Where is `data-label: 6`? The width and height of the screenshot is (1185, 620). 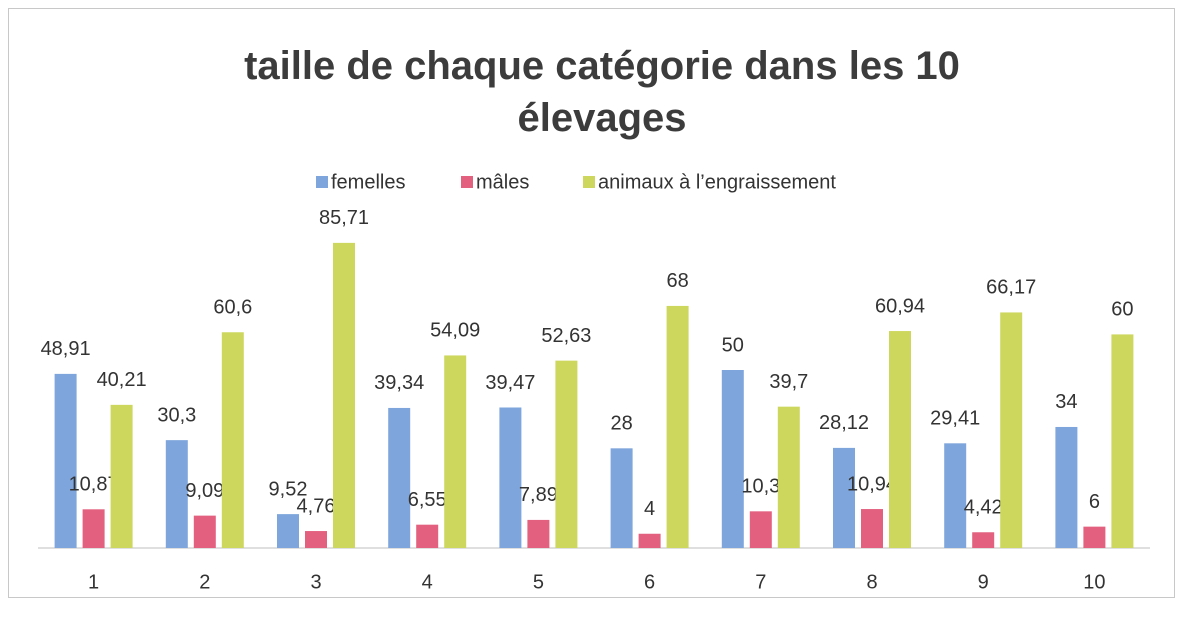 data-label: 6 is located at coordinates (1094, 502).